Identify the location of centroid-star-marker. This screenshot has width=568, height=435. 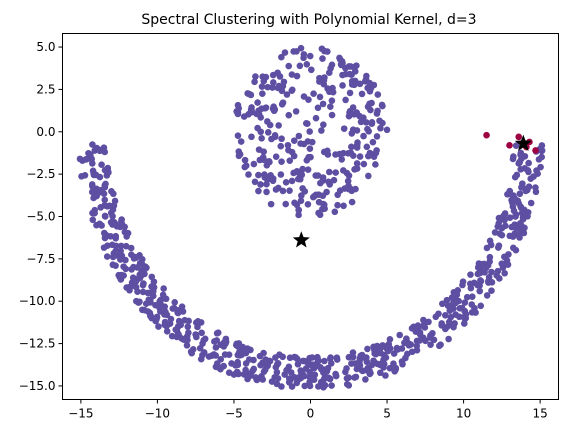
(301, 239).